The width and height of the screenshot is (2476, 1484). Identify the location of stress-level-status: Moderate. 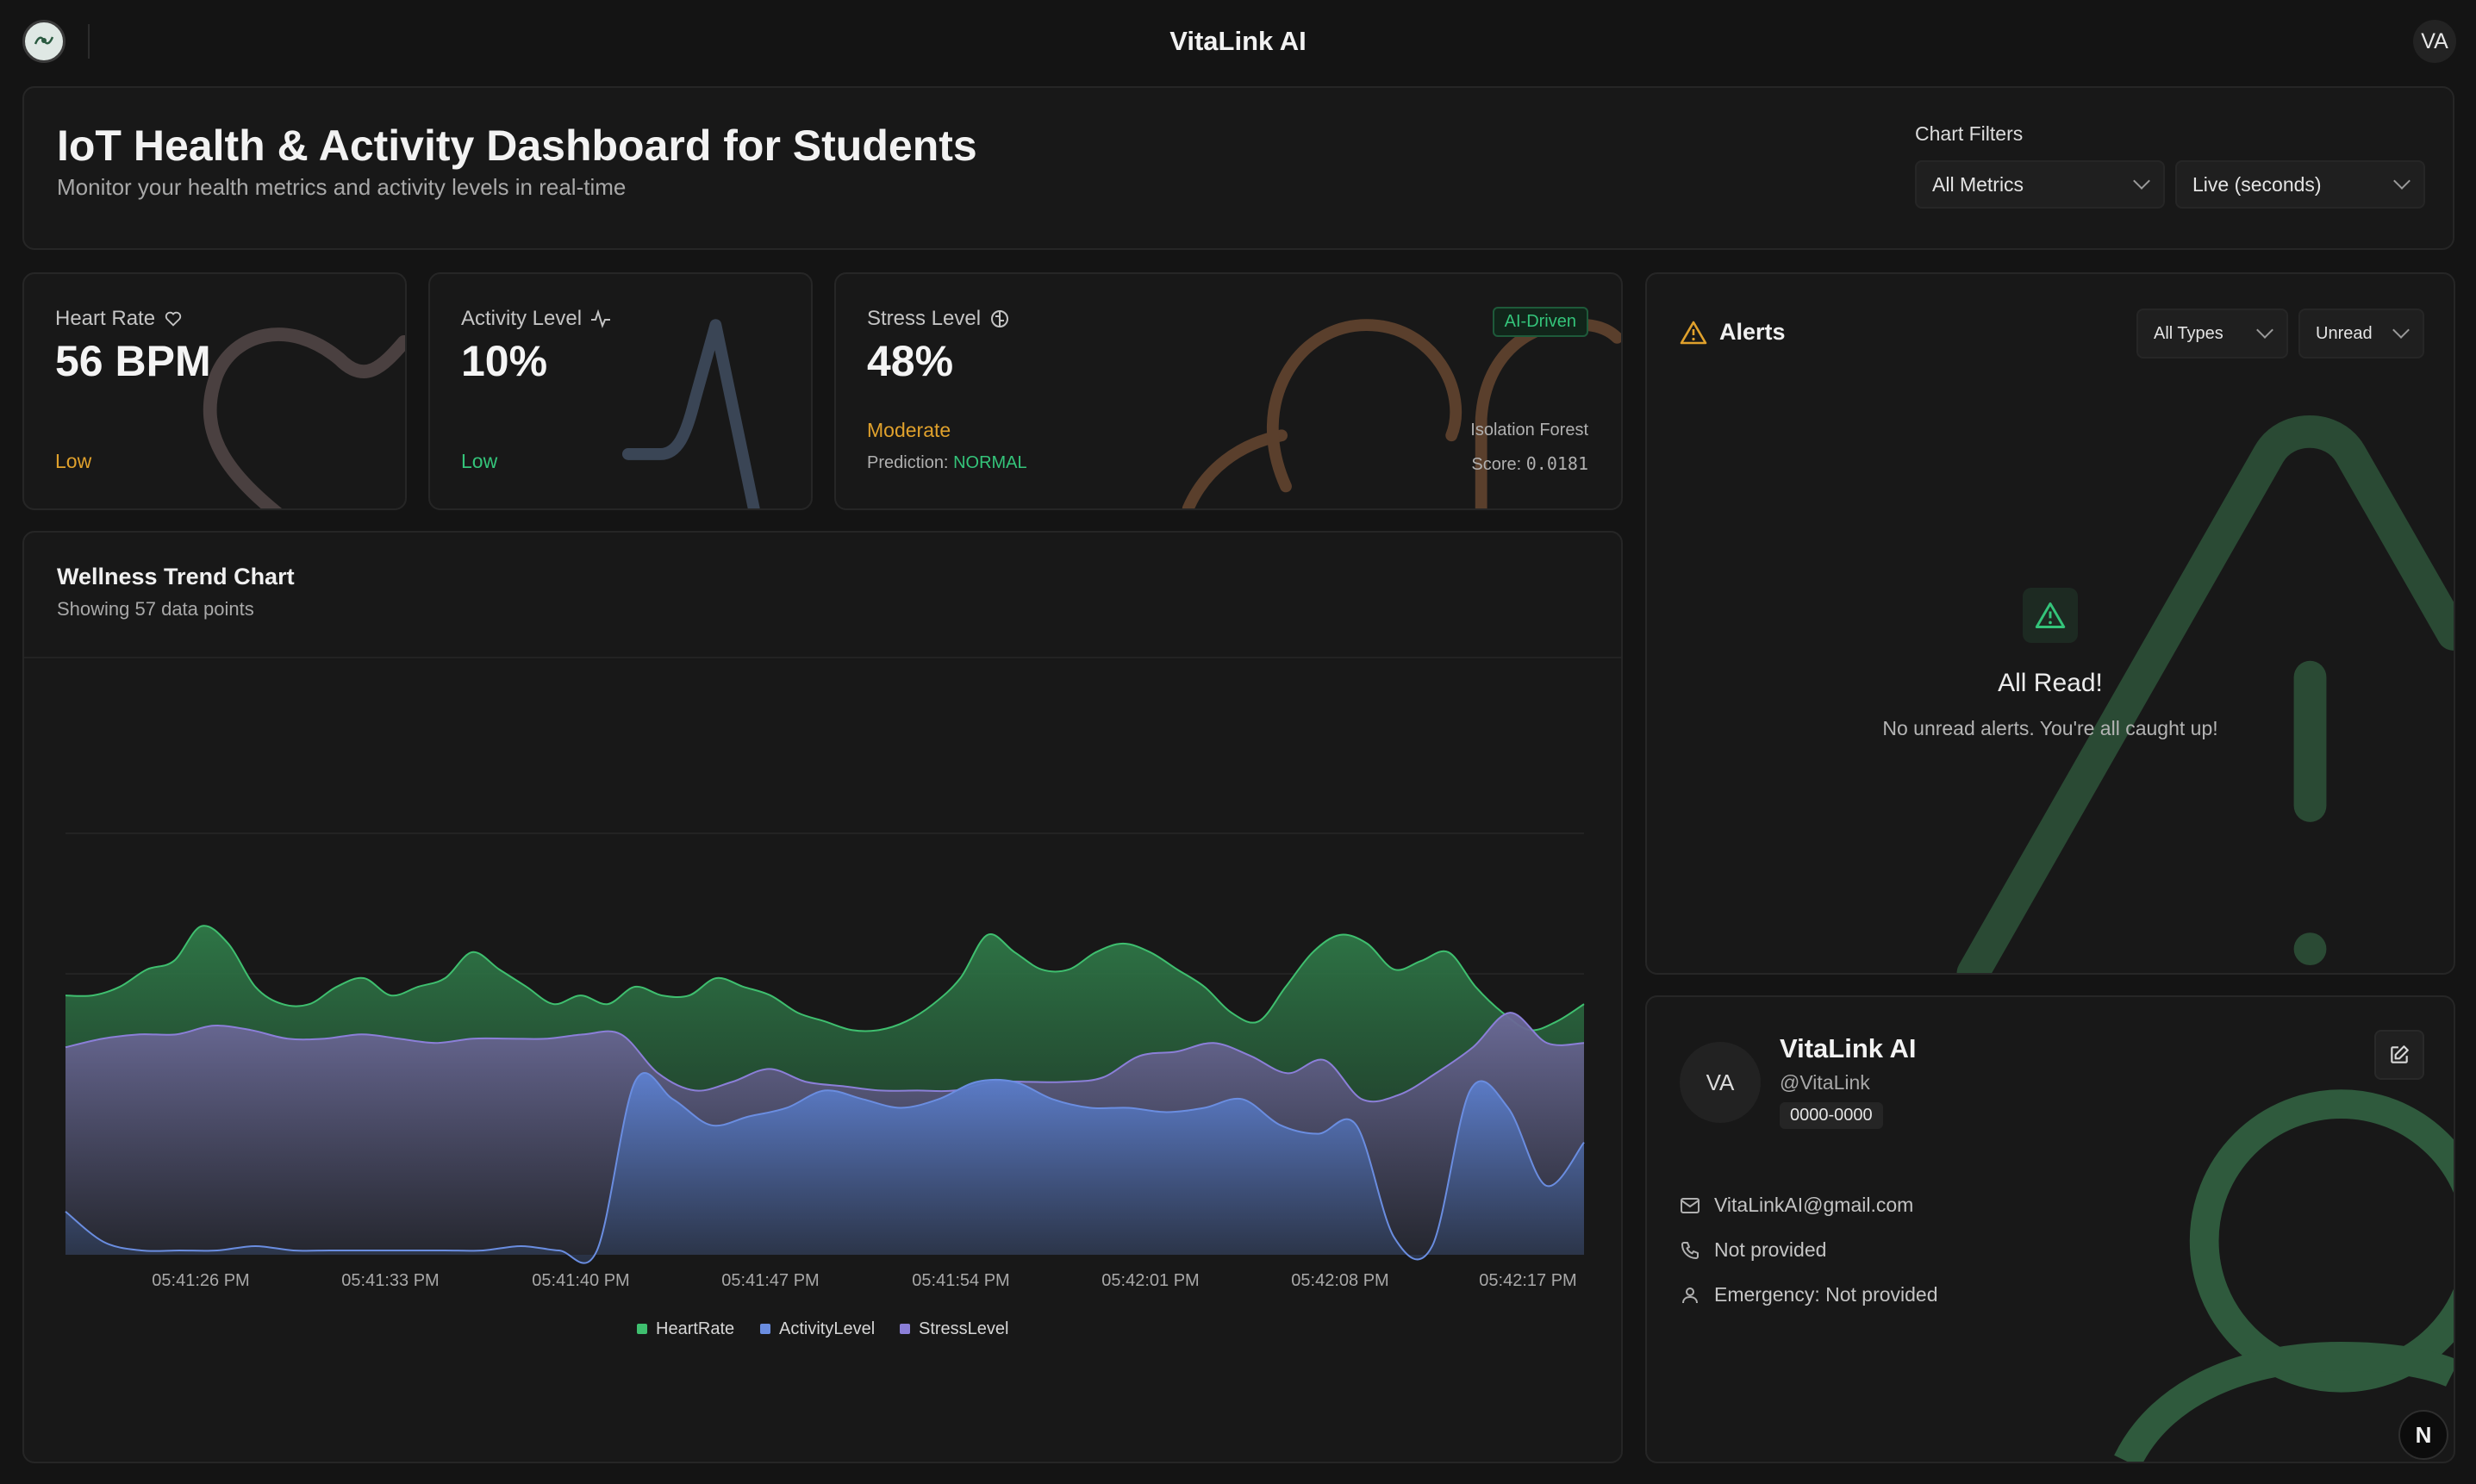
(909, 430).